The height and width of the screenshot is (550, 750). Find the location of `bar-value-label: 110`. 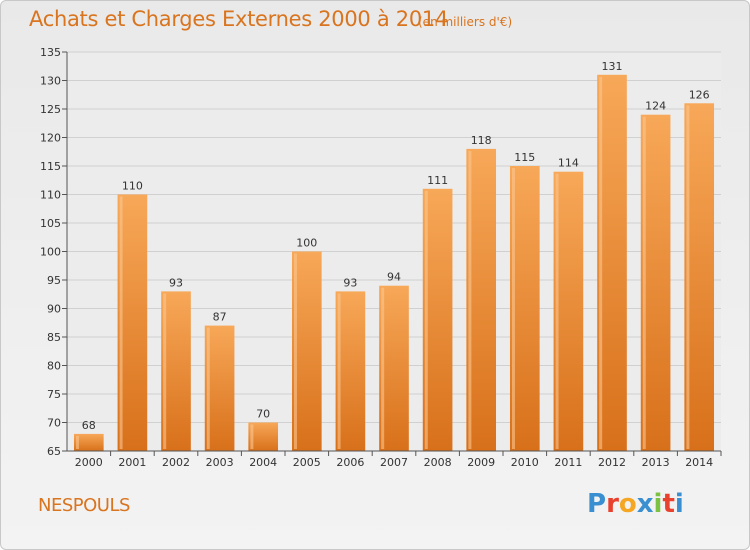

bar-value-label: 110 is located at coordinates (132, 186).